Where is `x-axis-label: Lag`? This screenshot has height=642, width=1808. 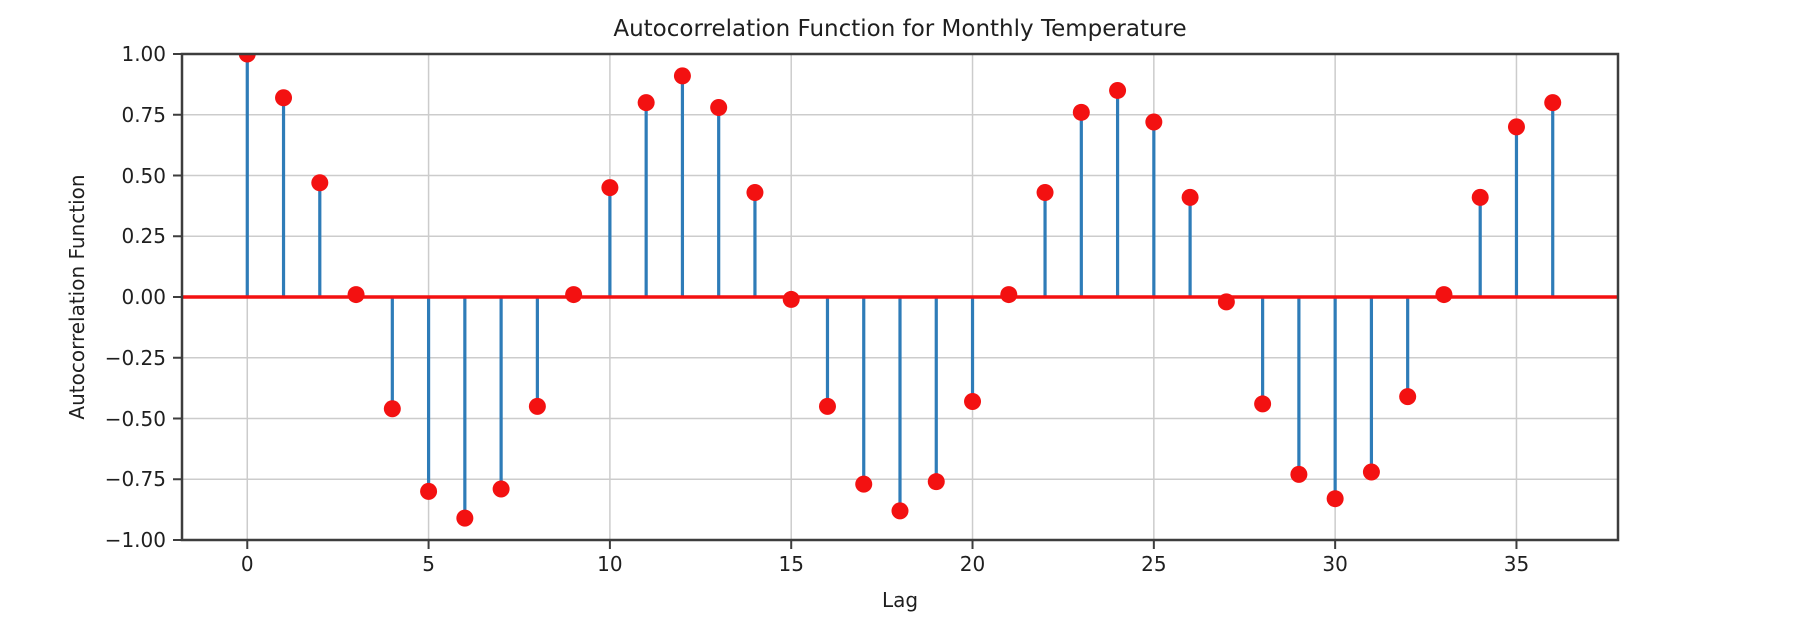
x-axis-label: Lag is located at coordinates (900, 600).